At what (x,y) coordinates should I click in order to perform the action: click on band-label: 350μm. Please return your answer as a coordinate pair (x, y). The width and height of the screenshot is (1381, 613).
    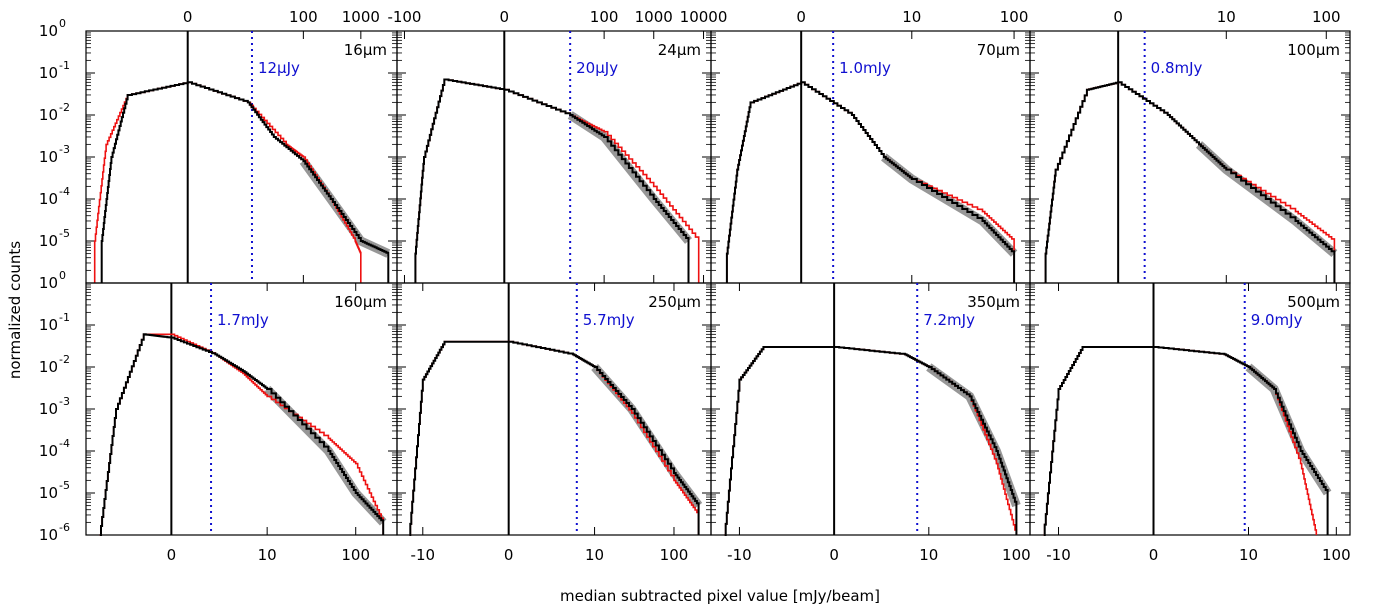
    Looking at the image, I should click on (993, 302).